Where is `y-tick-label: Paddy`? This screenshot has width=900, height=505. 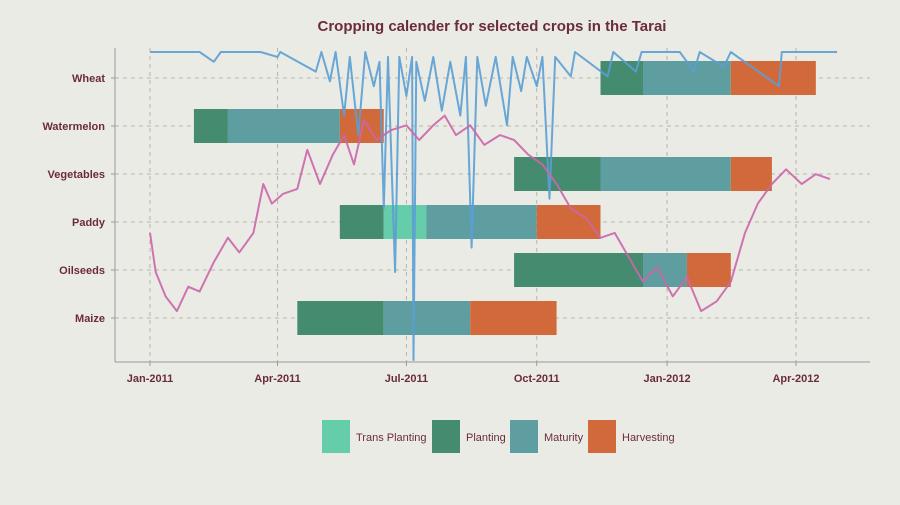
y-tick-label: Paddy is located at coordinates (89, 223).